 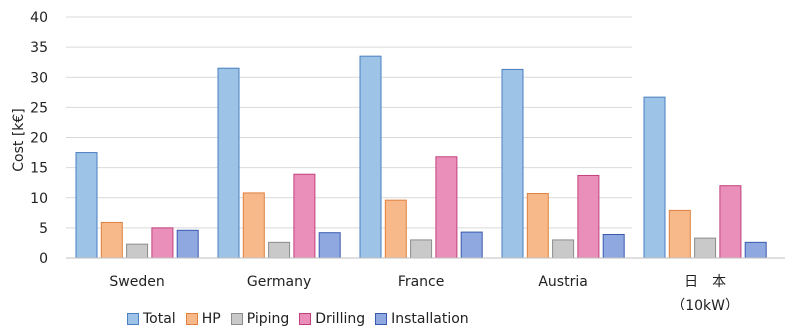 What do you see at coordinates (159, 319) in the screenshot?
I see `legend-label: Total` at bounding box center [159, 319].